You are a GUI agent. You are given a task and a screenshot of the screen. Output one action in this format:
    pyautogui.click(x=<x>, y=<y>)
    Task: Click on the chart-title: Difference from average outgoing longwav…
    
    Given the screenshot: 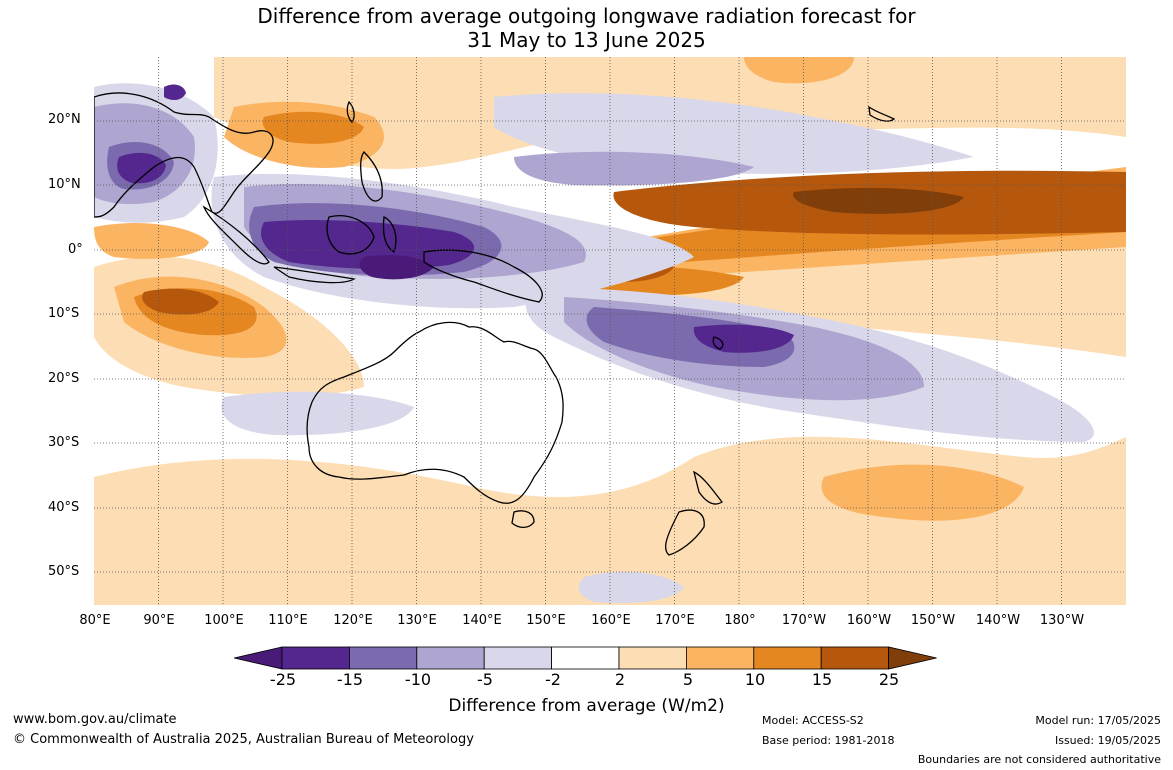 What is the action you would take?
    pyautogui.click(x=586, y=28)
    